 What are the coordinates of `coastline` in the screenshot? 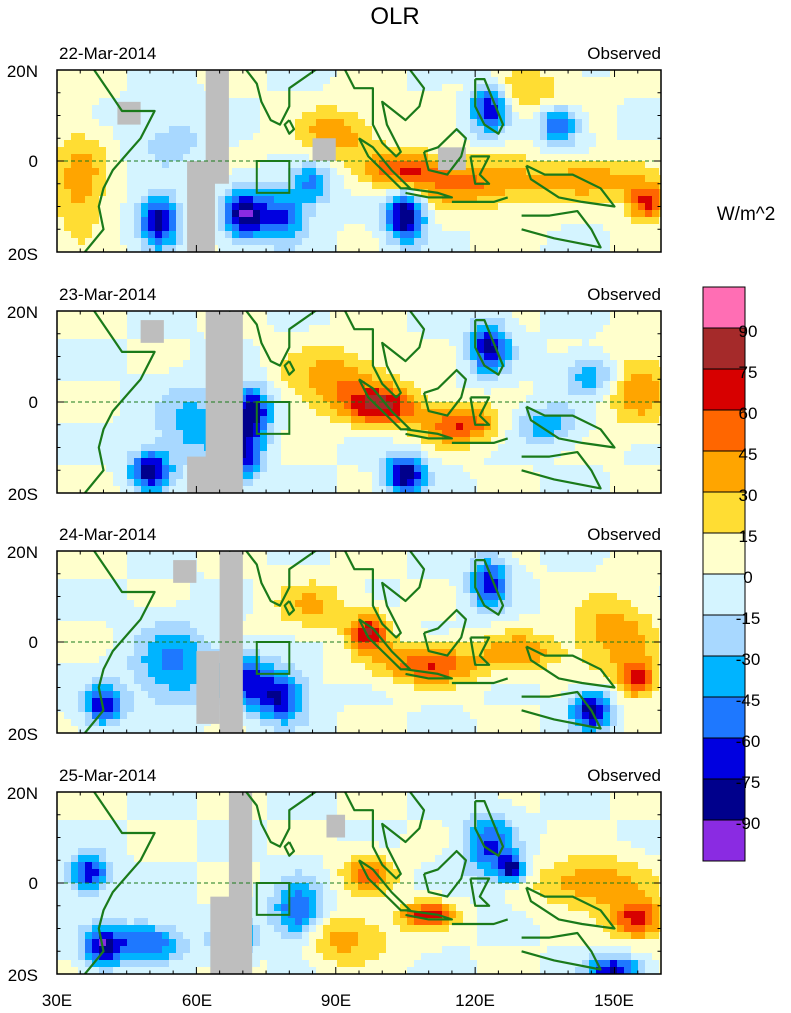 It's located at (489, 106).